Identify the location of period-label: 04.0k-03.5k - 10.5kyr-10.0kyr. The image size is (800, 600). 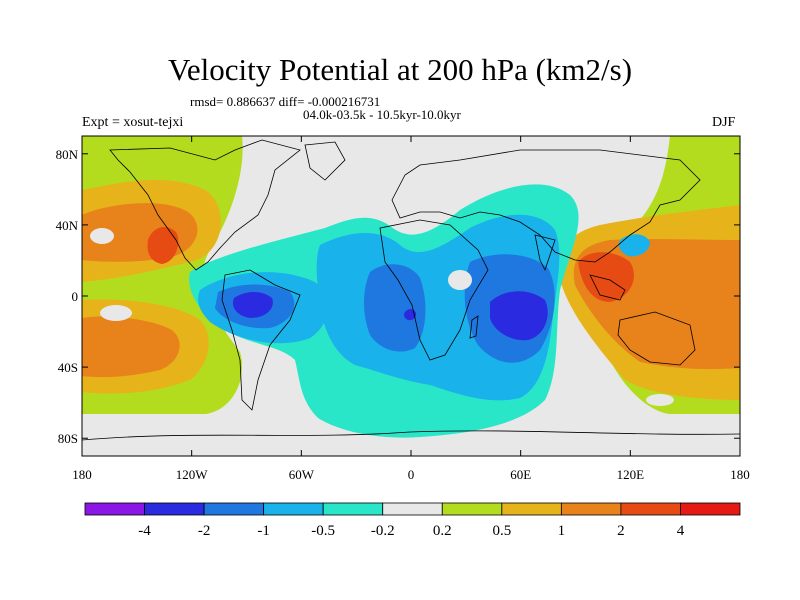
(382, 114).